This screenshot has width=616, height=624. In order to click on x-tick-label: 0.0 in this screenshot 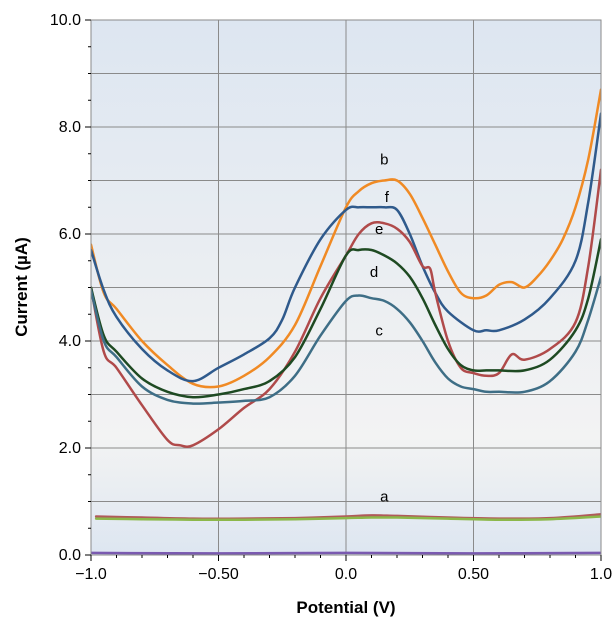, I will do `click(346, 574)`.